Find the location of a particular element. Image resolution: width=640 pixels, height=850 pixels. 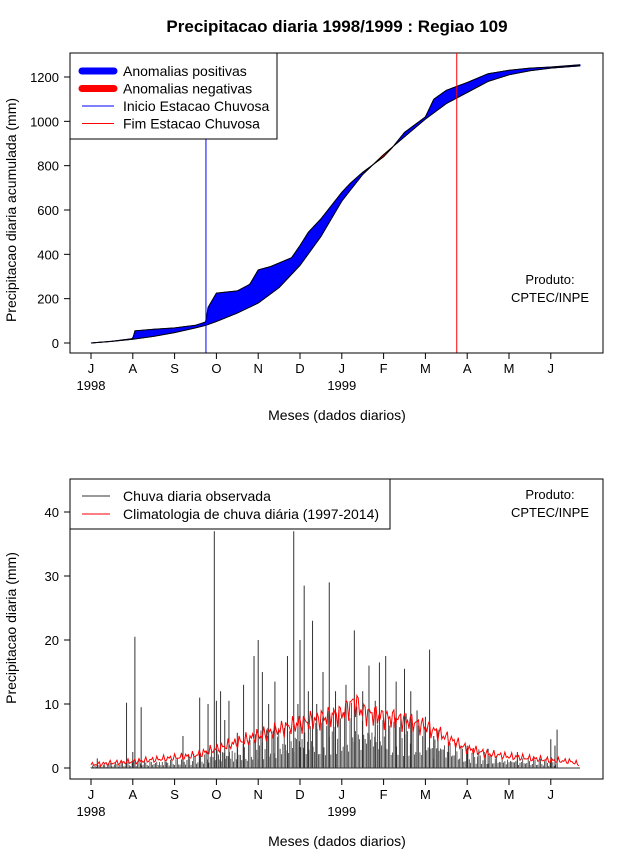

y-tick-label: 1000 is located at coordinates (44, 121).